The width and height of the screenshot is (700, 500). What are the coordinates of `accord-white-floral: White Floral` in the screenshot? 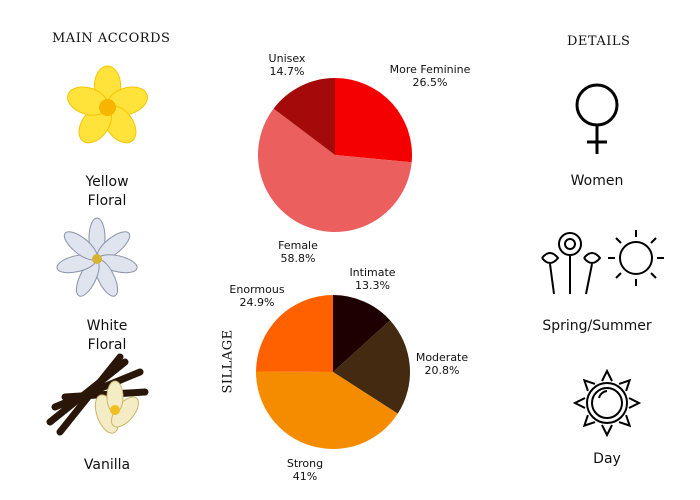 It's located at (107, 335).